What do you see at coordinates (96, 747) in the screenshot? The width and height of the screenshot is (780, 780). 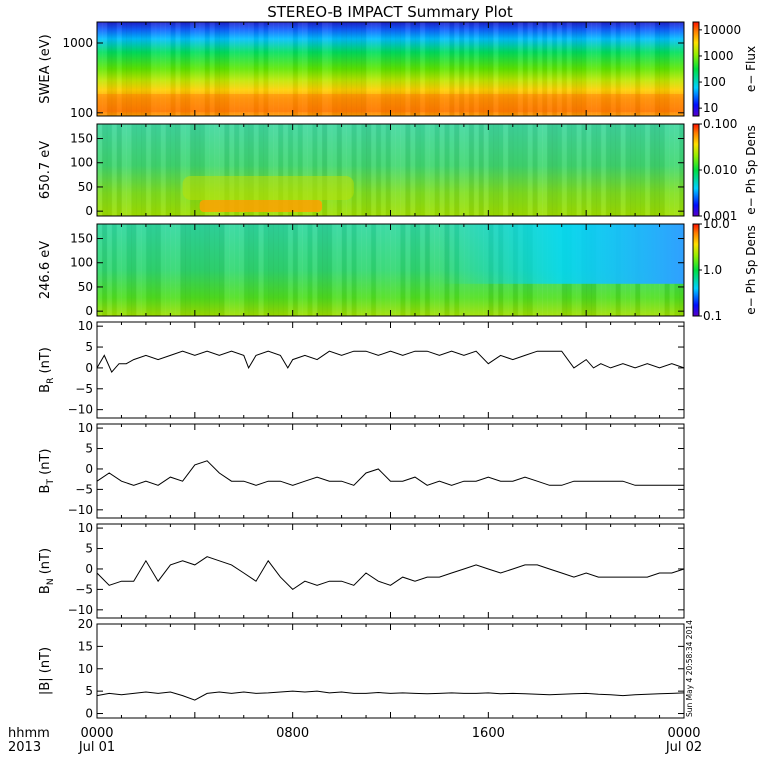 I see `time-tick-date: Jul 01` at bounding box center [96, 747].